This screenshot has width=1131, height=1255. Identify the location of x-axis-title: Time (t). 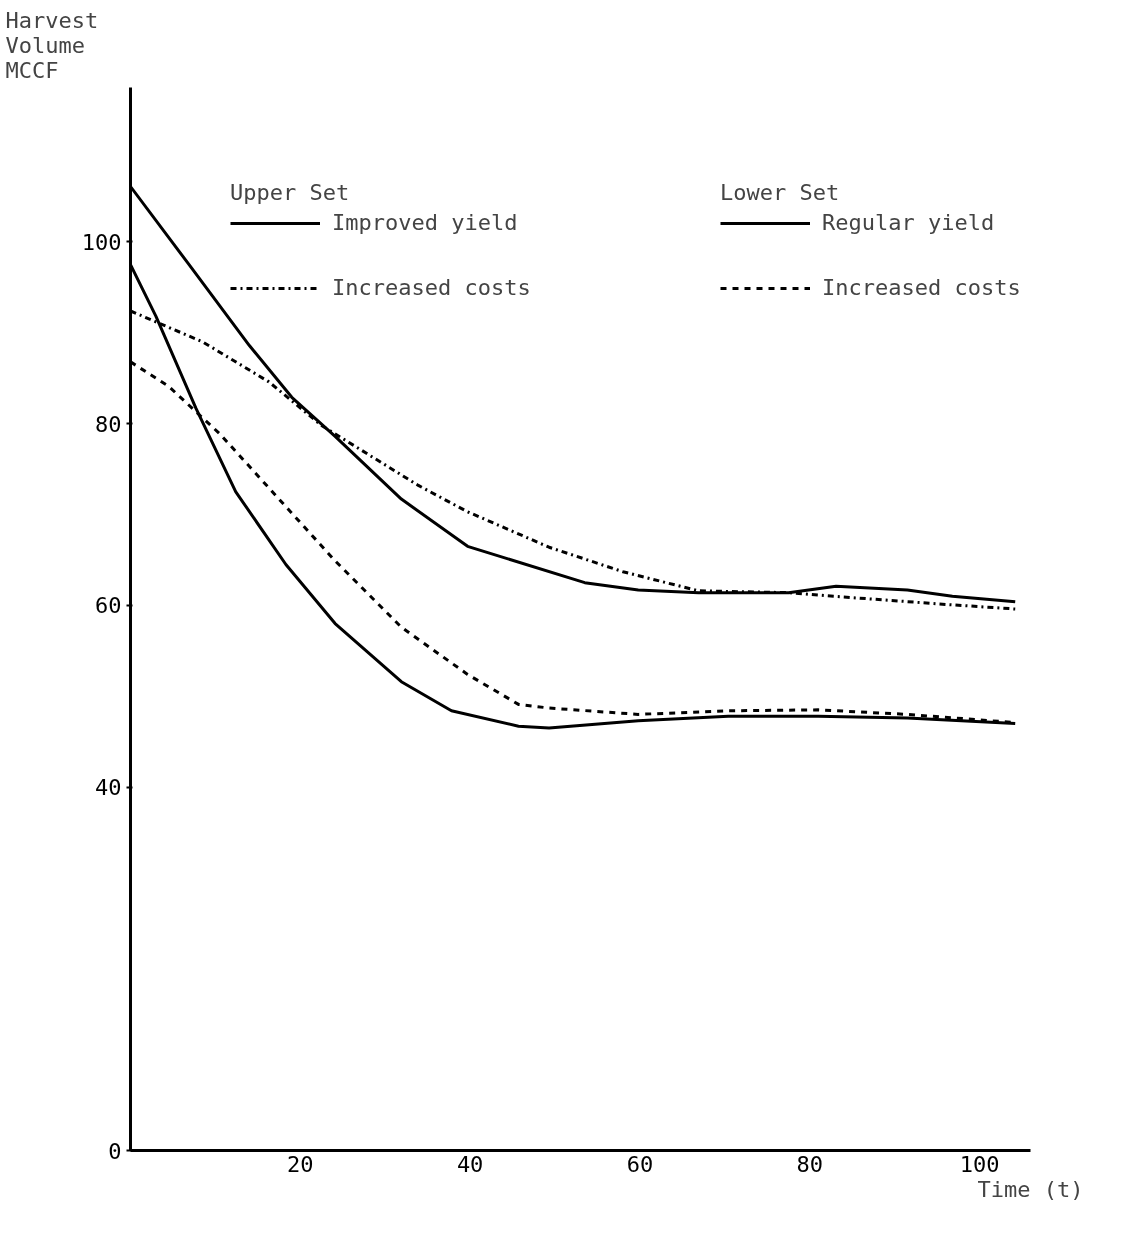
(1030, 1189).